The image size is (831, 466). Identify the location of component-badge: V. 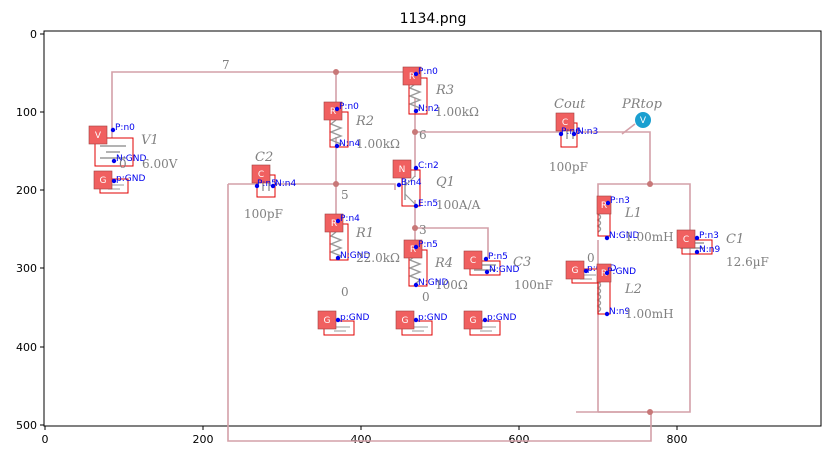
(98, 136).